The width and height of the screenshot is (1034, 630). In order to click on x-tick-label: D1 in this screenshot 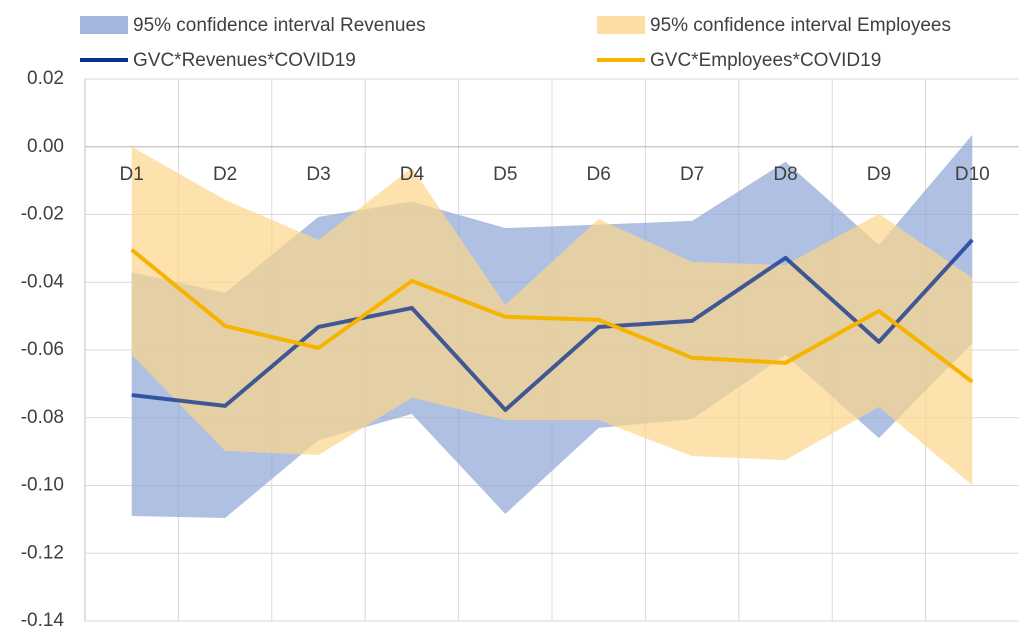, I will do `click(132, 174)`.